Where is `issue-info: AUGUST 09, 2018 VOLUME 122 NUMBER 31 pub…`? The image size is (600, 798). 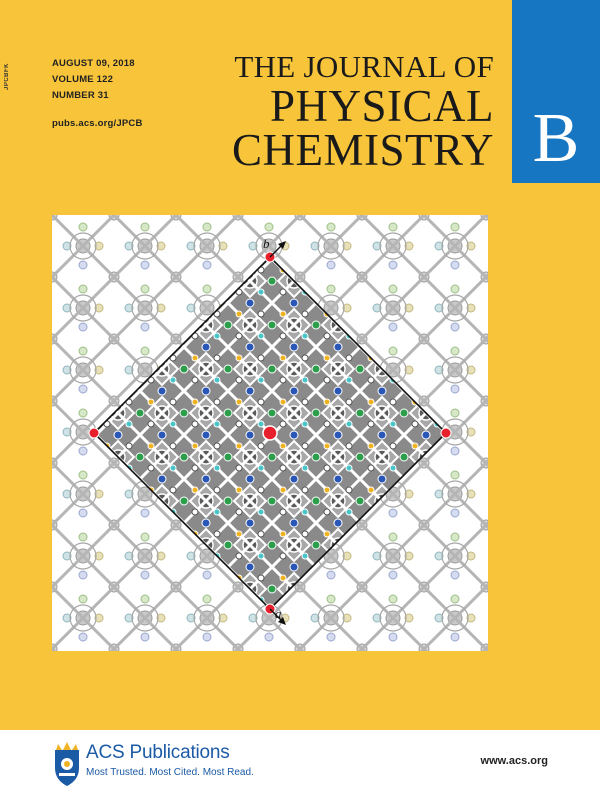 issue-info: AUGUST 09, 2018 VOLUME 122 NUMBER 31 pub… is located at coordinates (97, 94).